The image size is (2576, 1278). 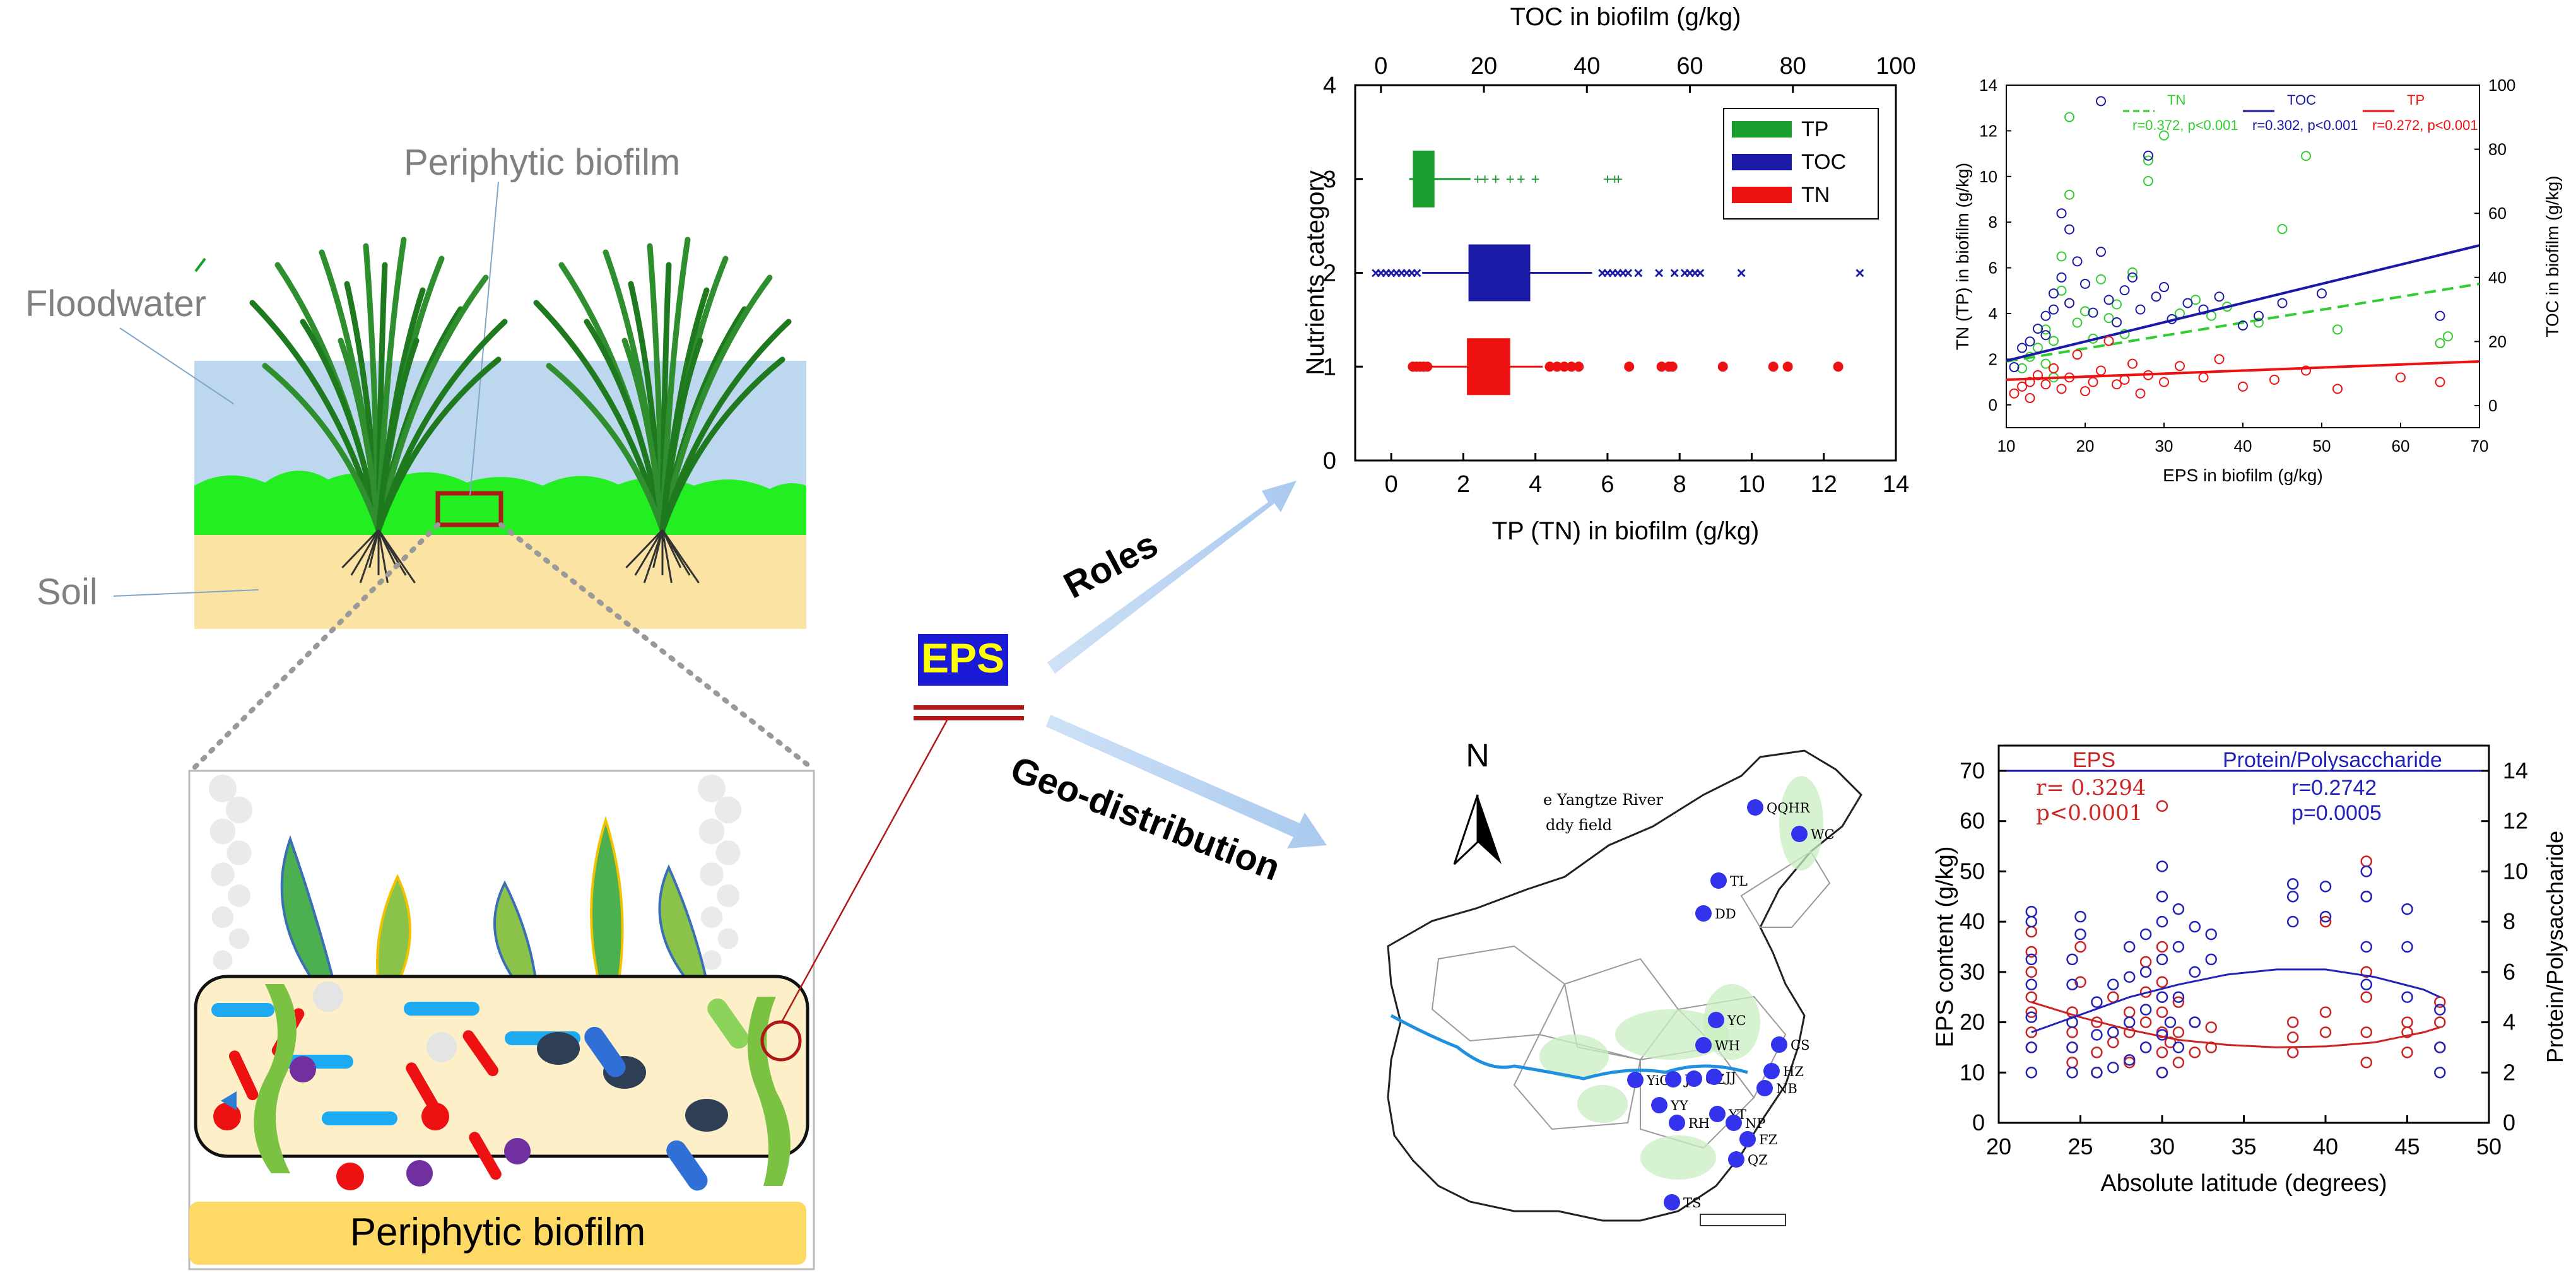 What do you see at coordinates (605, 1051) in the screenshot?
I see `capsule-bacterium` at bounding box center [605, 1051].